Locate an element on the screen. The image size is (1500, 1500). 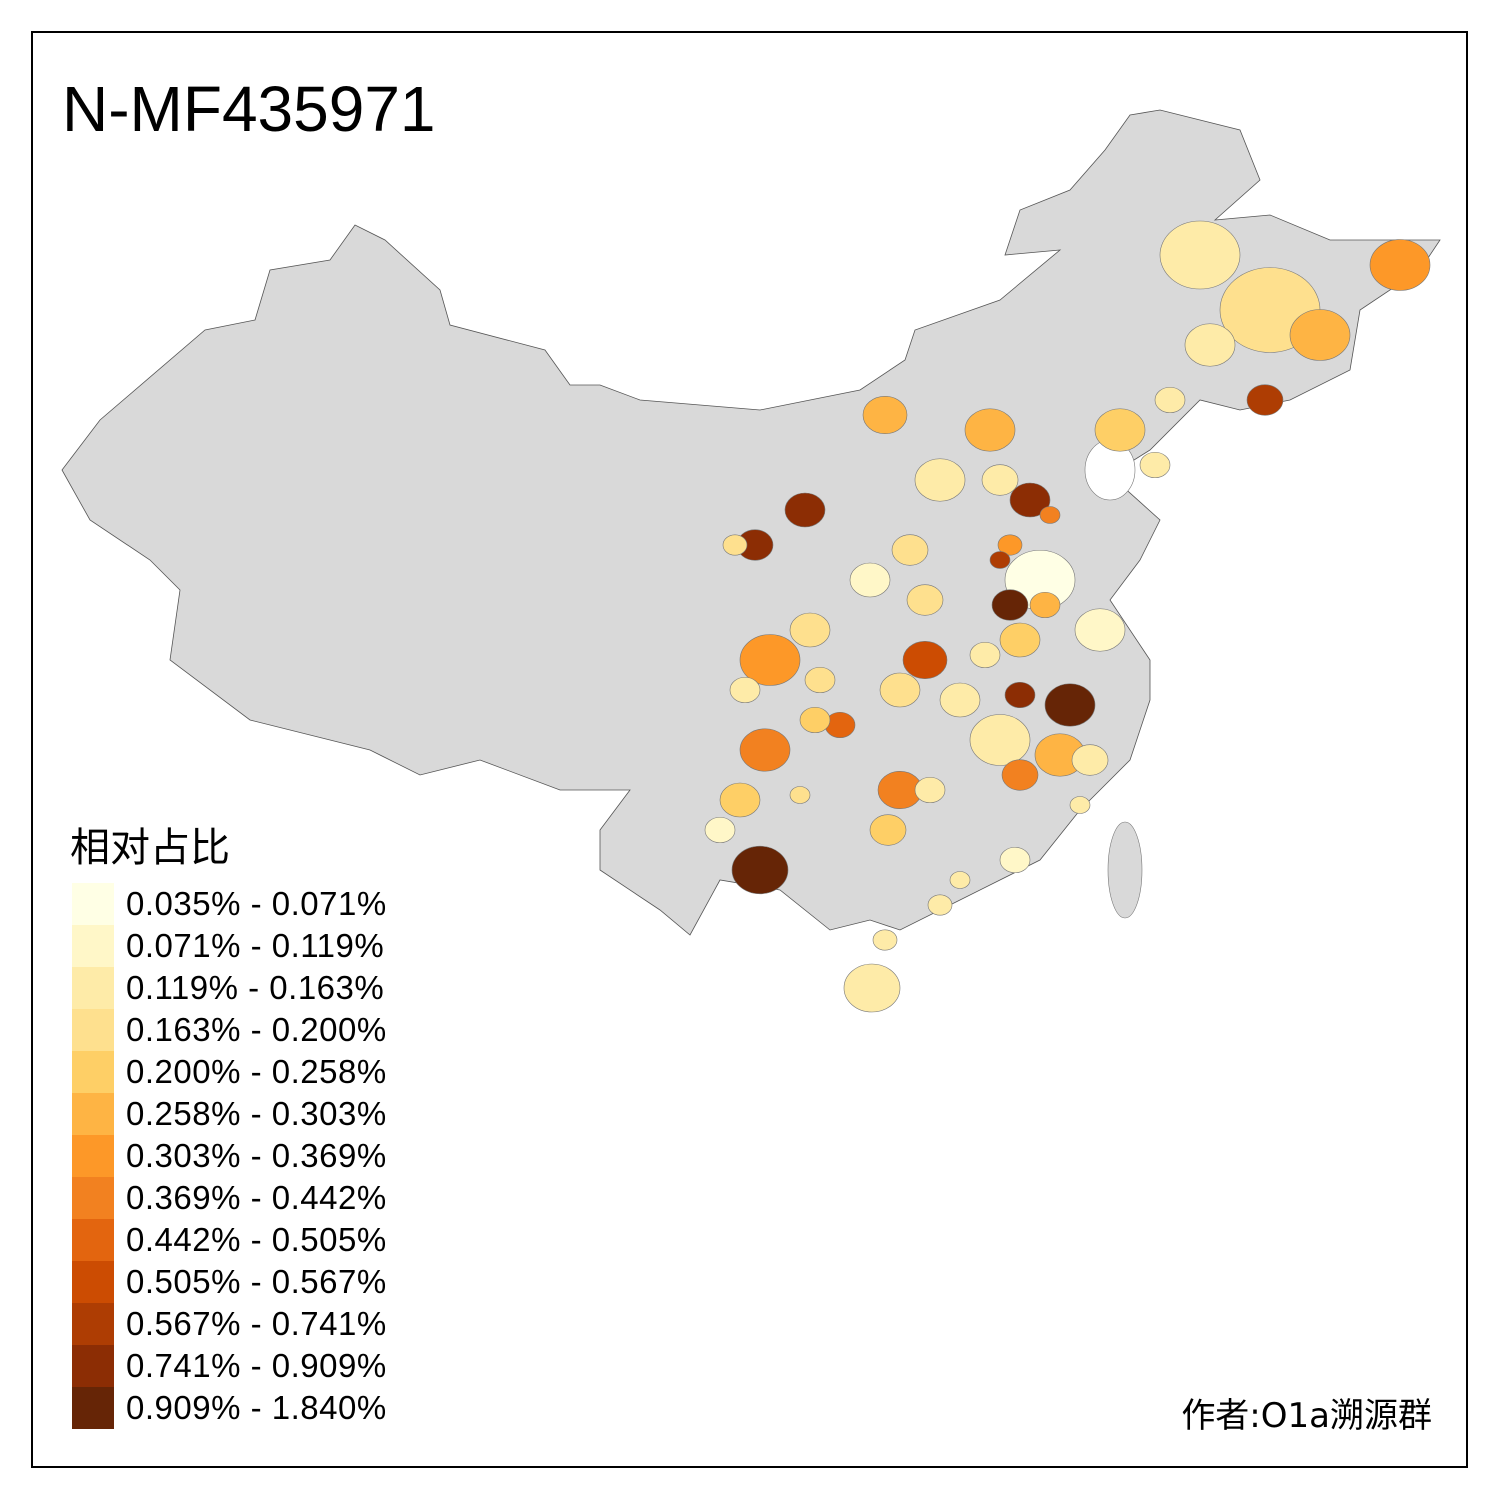
legend-item: 0.567% - 0.741% is located at coordinates (229, 1324).